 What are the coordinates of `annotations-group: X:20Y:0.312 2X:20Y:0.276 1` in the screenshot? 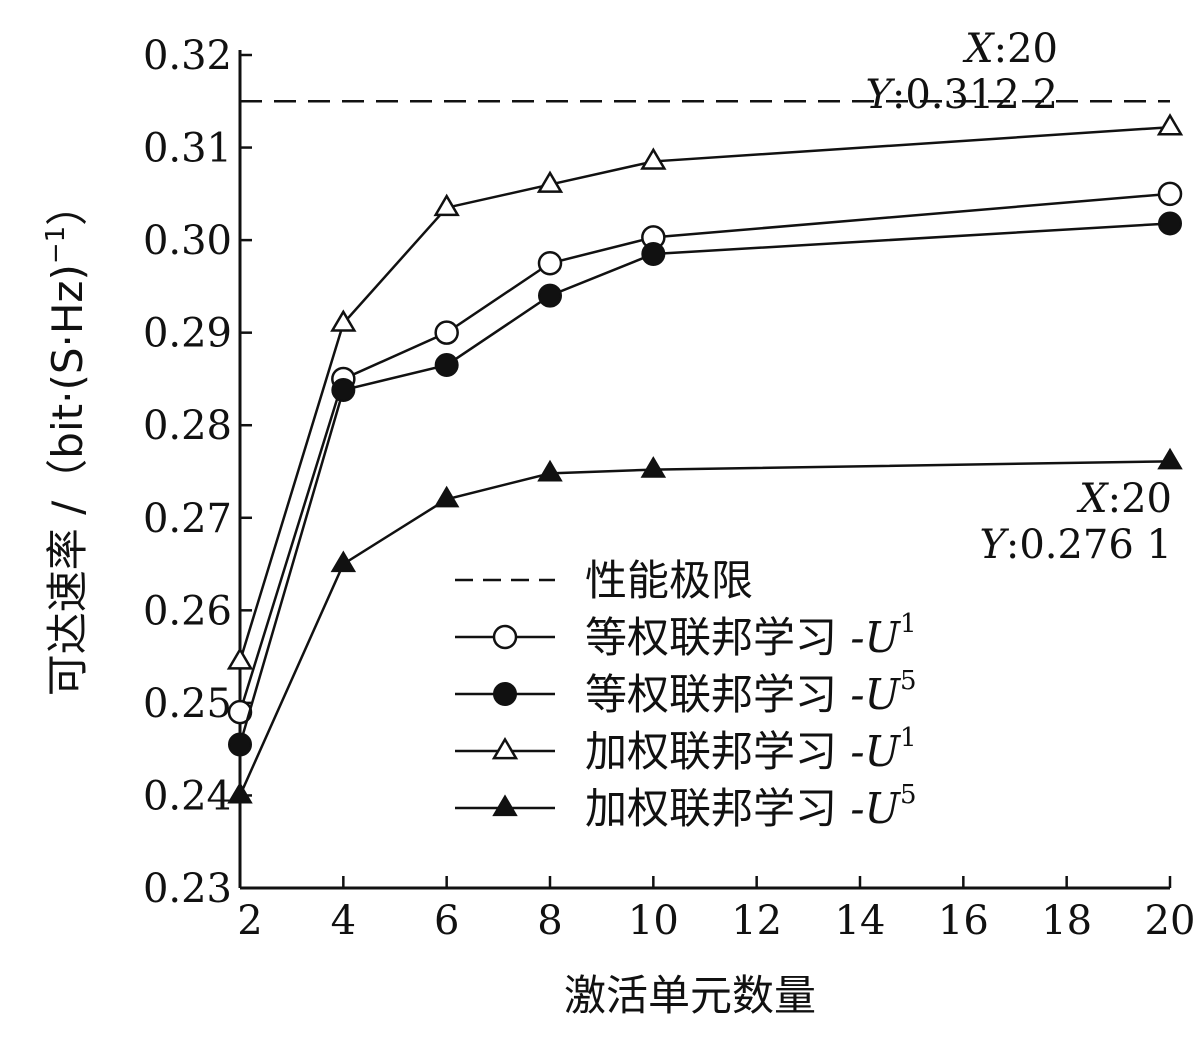 It's located at (1018, 297).